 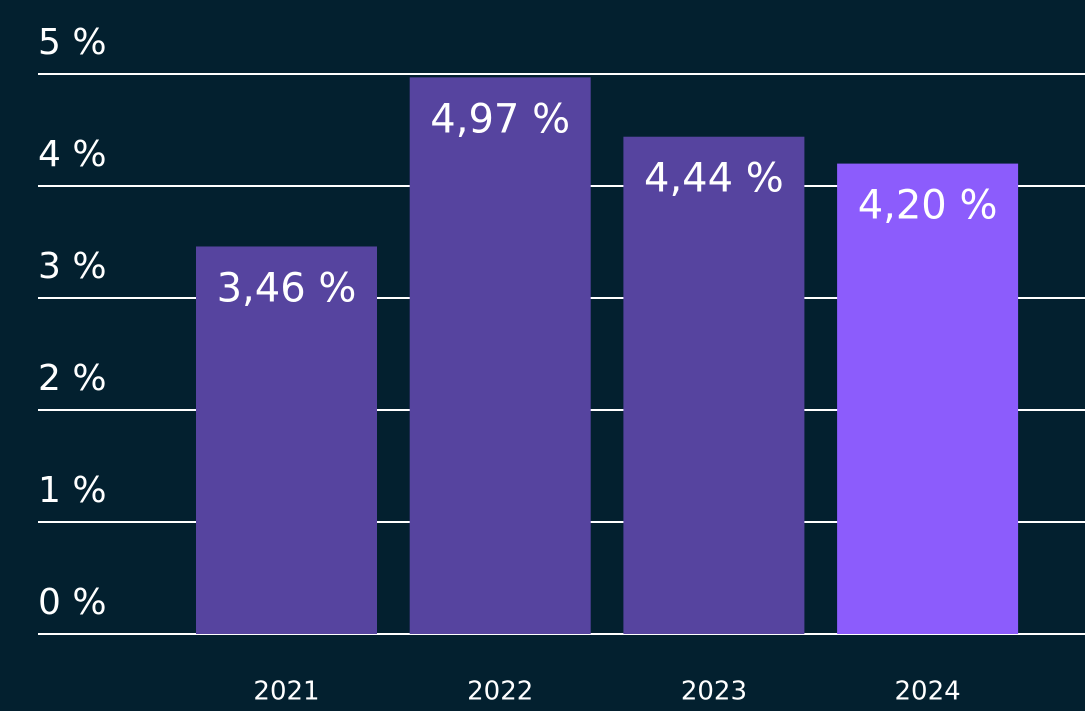 I want to click on value-label: 4,97 %, so click(x=500, y=119).